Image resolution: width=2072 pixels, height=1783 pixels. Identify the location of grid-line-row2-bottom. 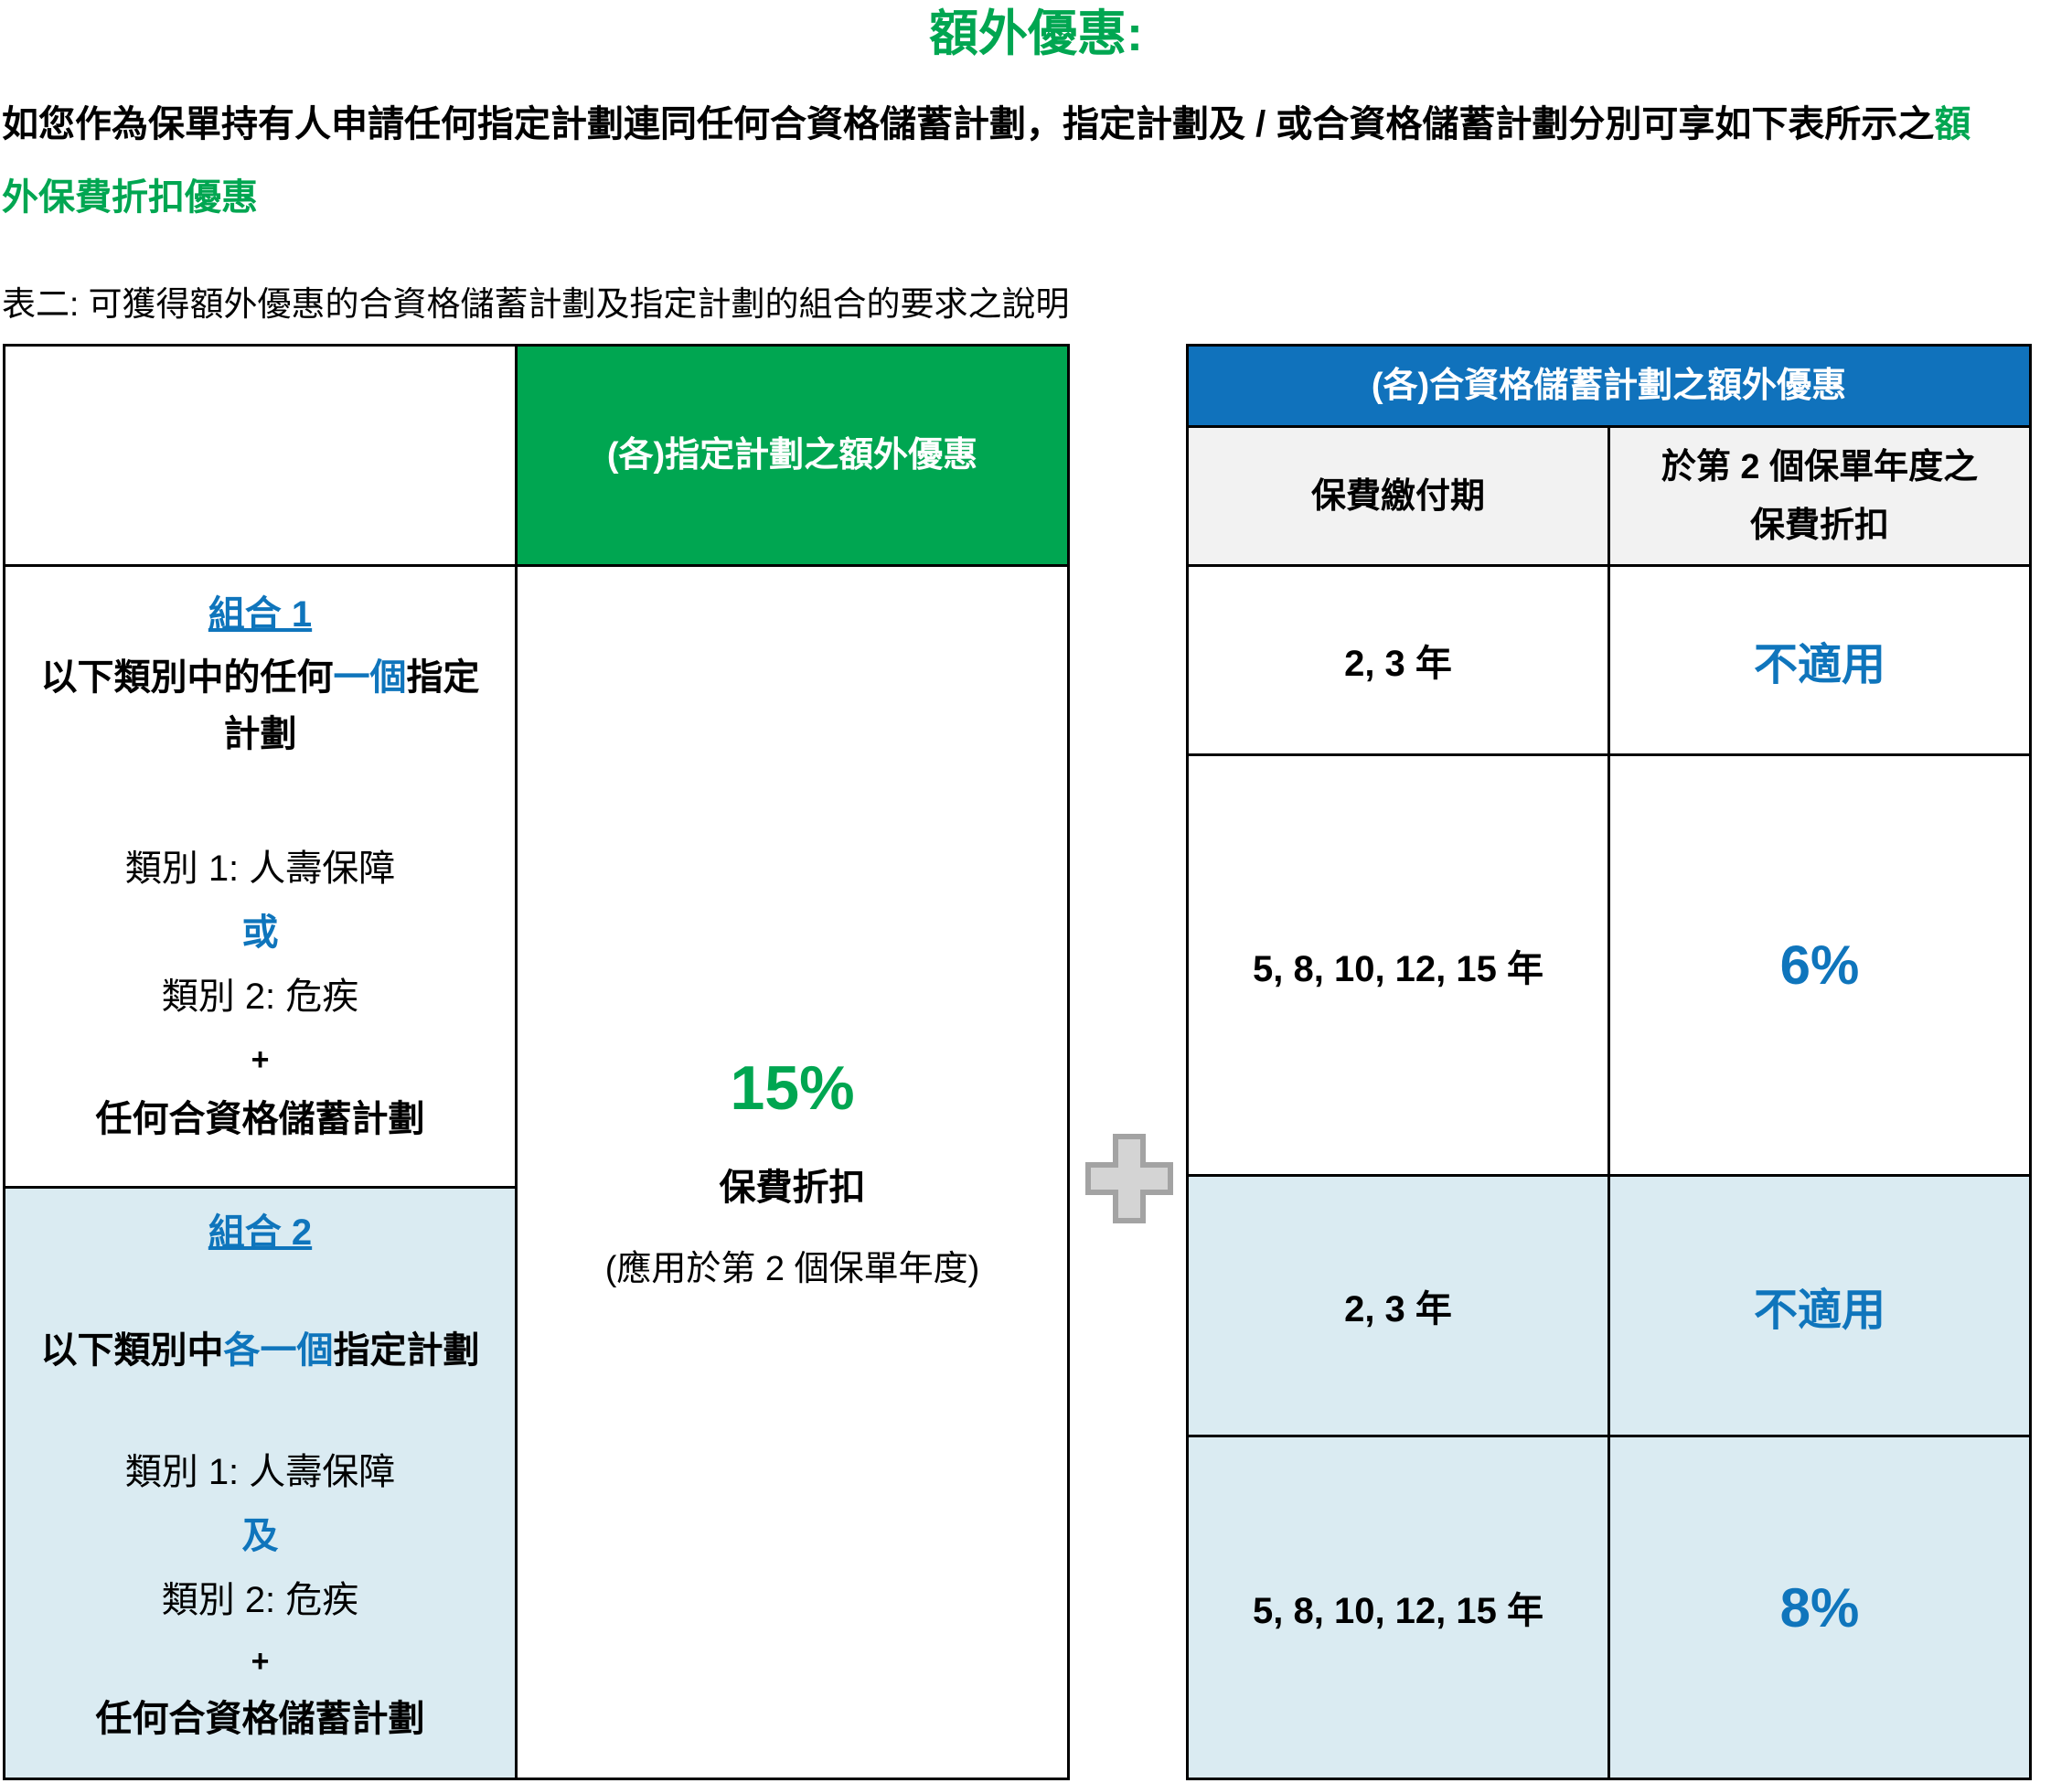
(1609, 1175).